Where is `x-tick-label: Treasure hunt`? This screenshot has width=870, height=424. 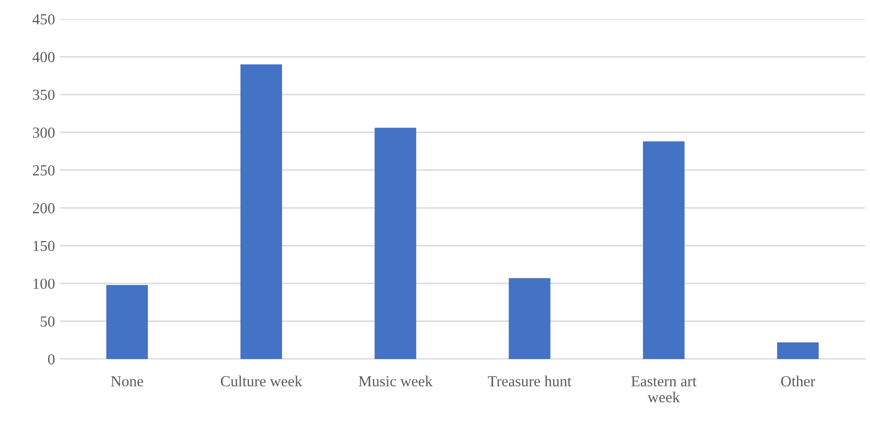 x-tick-label: Treasure hunt is located at coordinates (530, 381).